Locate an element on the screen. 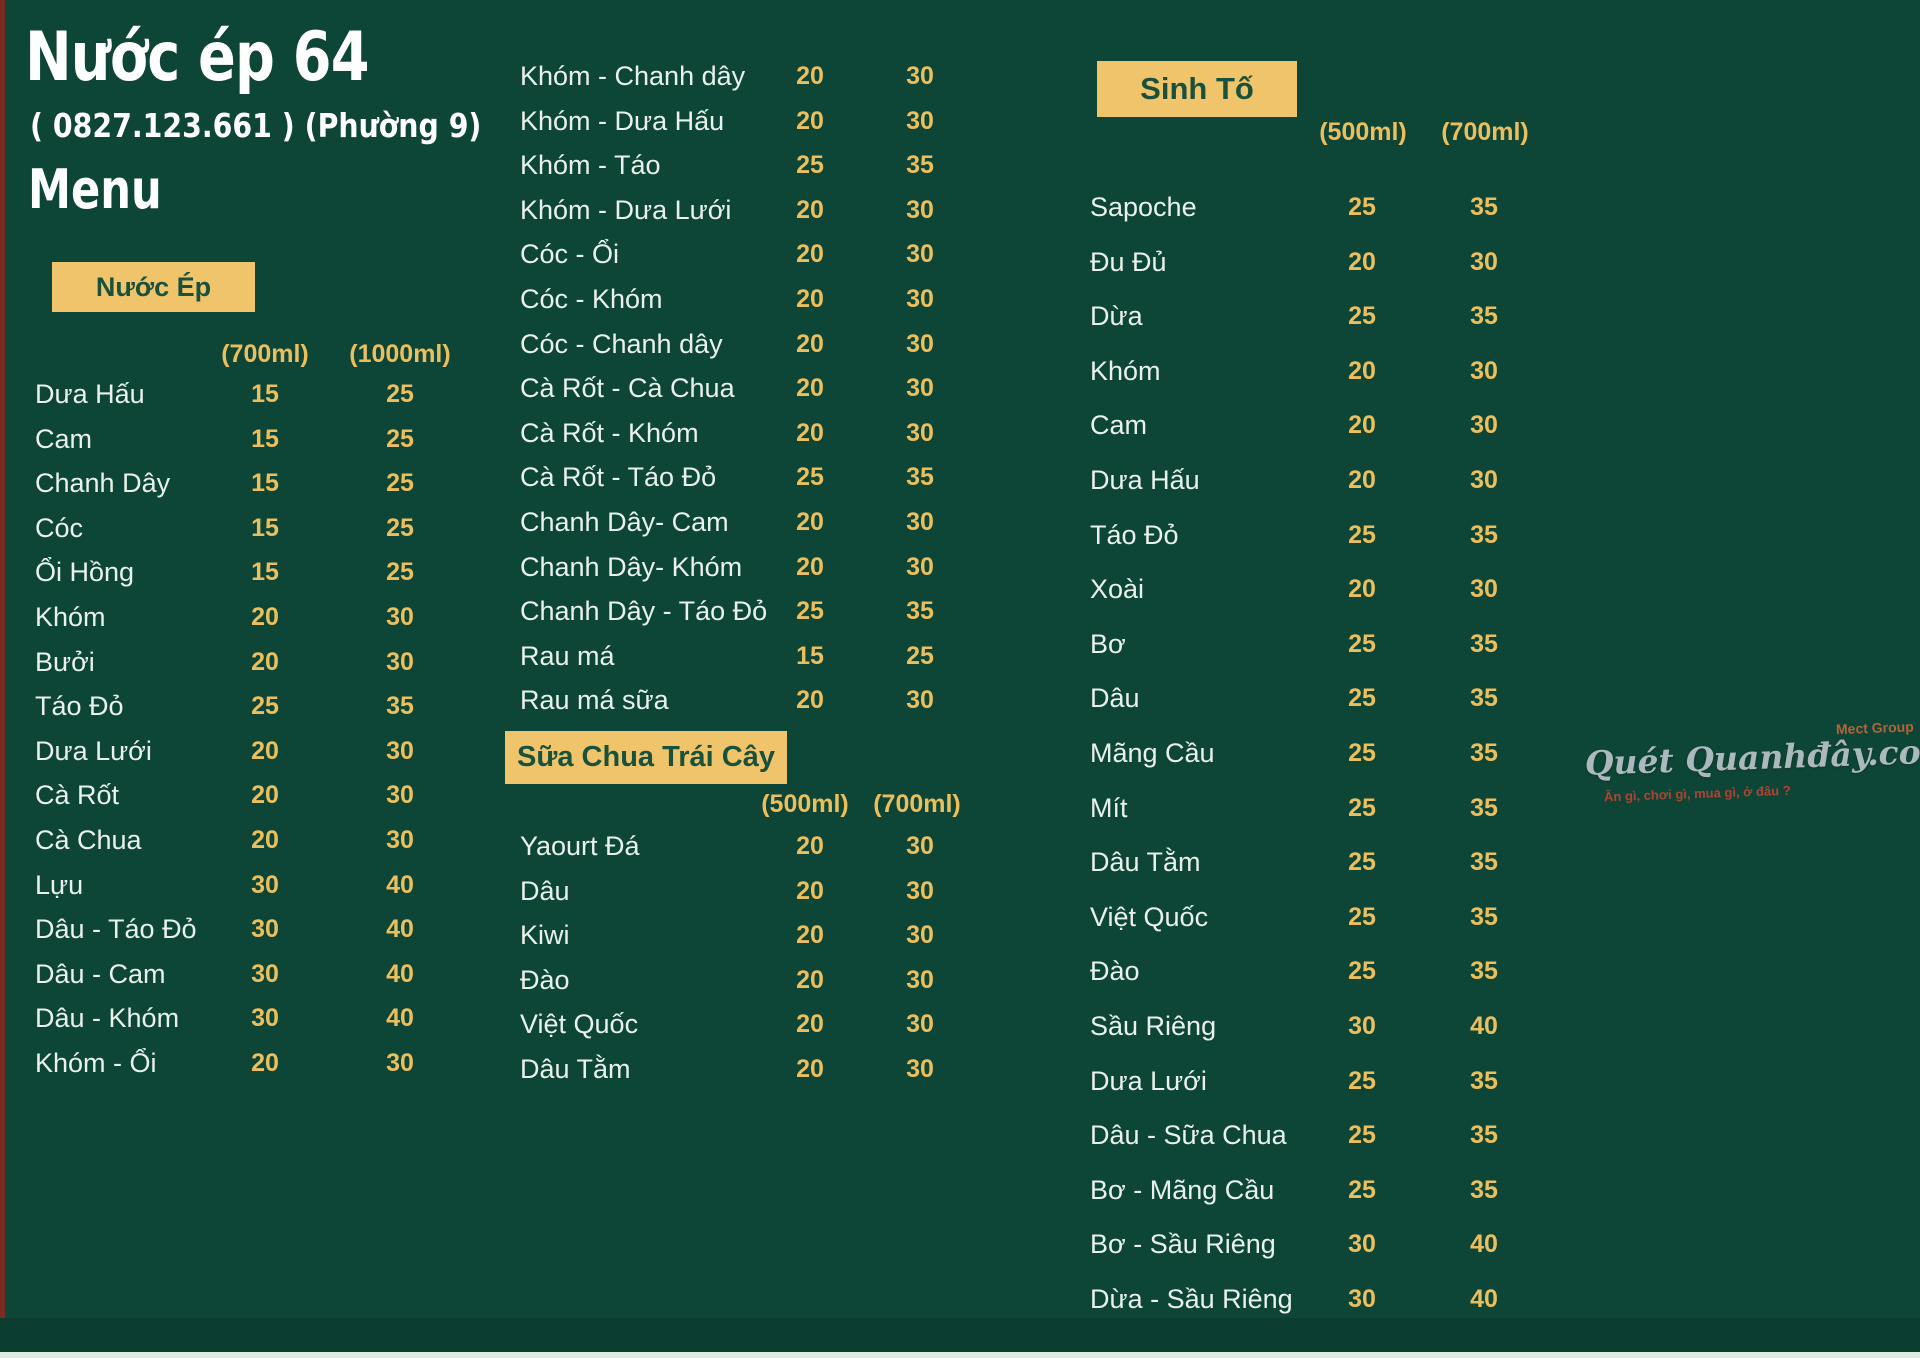 The image size is (1920, 1358). item-name: Bơ - Sầu Riêng is located at coordinates (1183, 1244).